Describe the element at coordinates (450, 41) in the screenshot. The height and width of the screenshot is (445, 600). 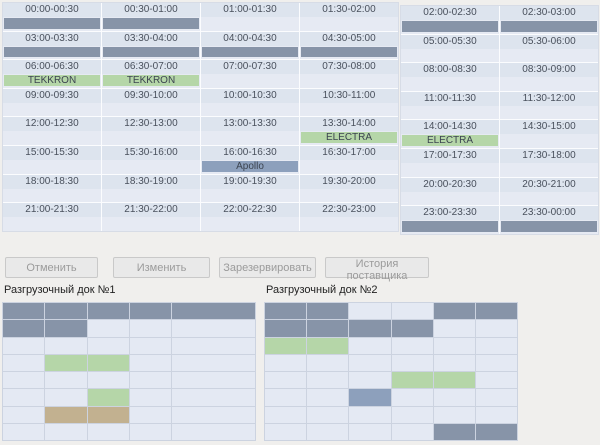
I see `time-slot-label: 05:00-05:30` at that location.